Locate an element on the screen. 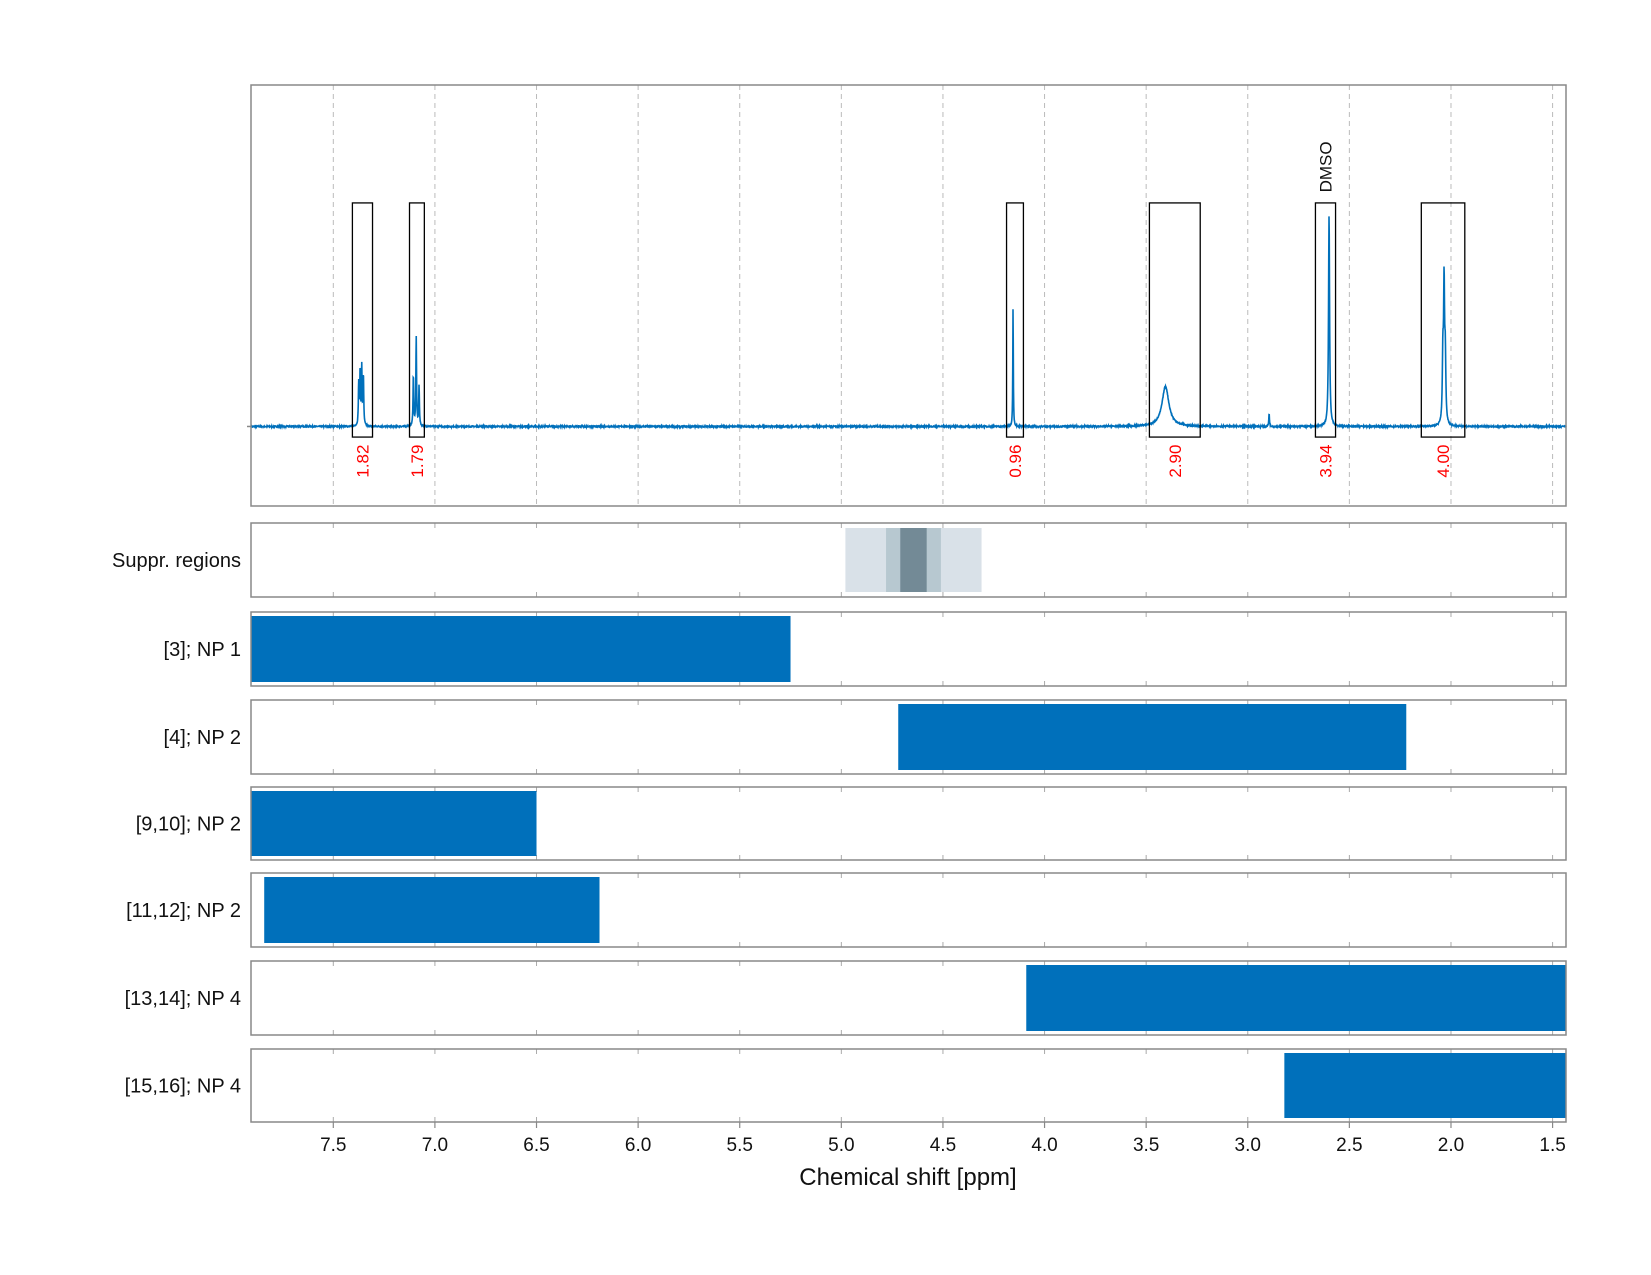 The image size is (1651, 1275). integral-label: 3.94 is located at coordinates (1325, 461).